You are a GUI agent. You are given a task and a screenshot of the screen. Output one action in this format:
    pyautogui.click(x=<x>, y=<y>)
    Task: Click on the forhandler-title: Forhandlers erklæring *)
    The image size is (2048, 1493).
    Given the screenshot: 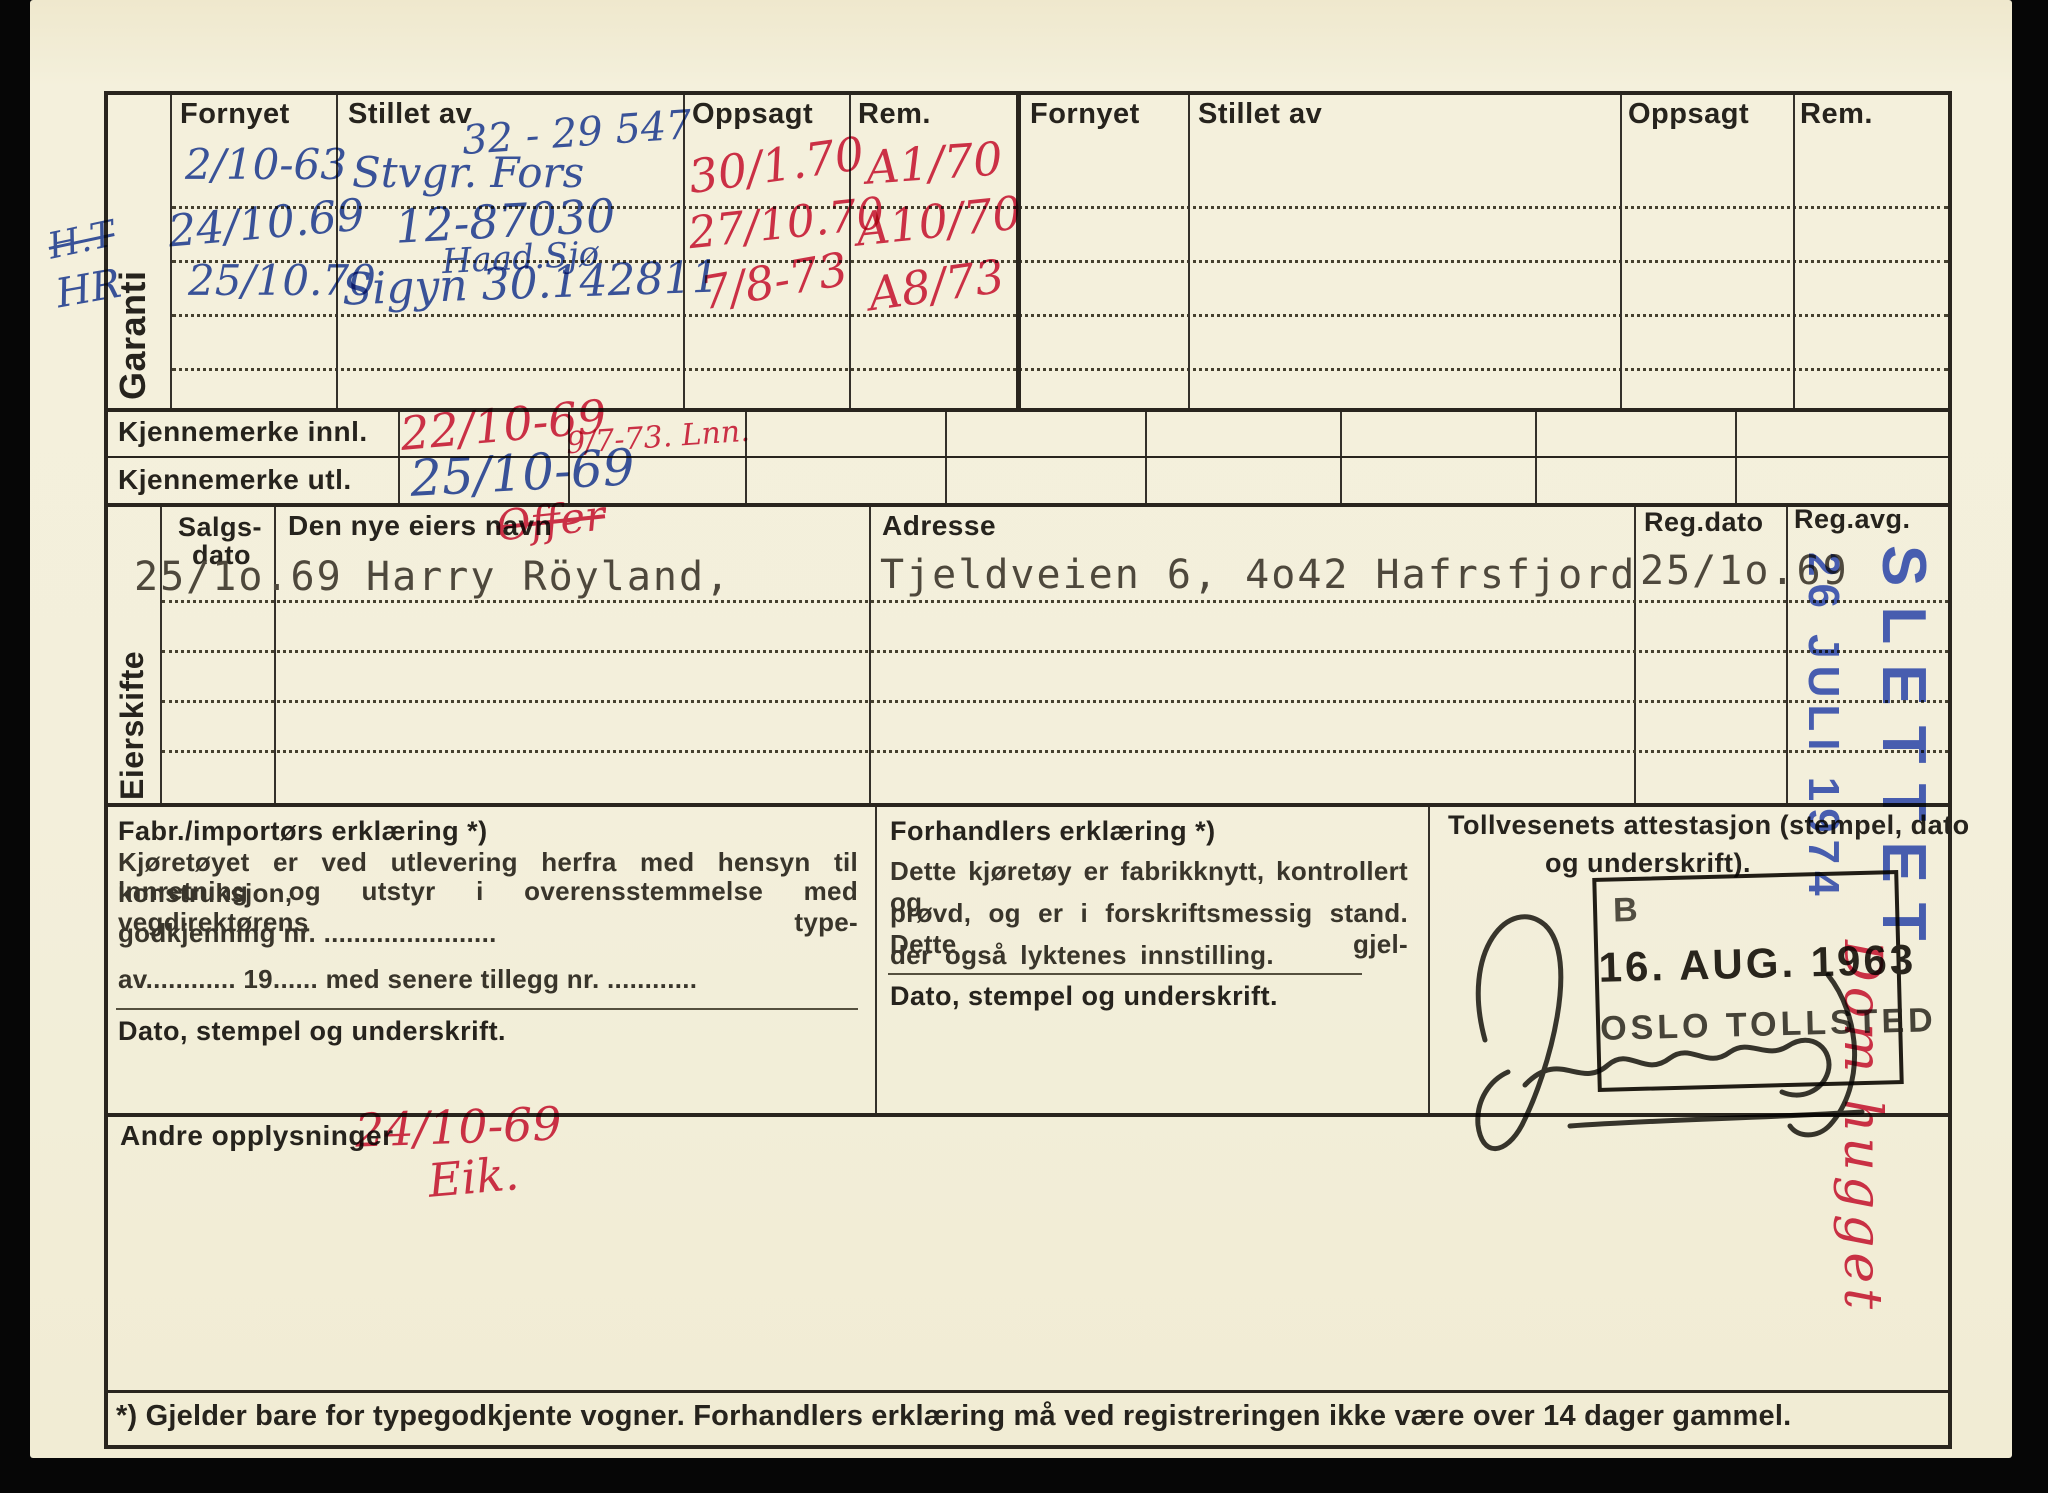 What is the action you would take?
    pyautogui.click(x=1053, y=831)
    